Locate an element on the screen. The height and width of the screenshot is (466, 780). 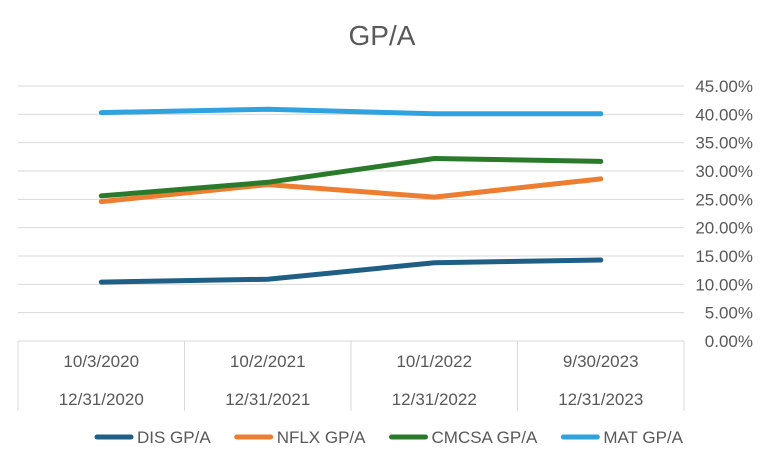
x-tick-label-primary: 10/3/2020 is located at coordinates (101, 361).